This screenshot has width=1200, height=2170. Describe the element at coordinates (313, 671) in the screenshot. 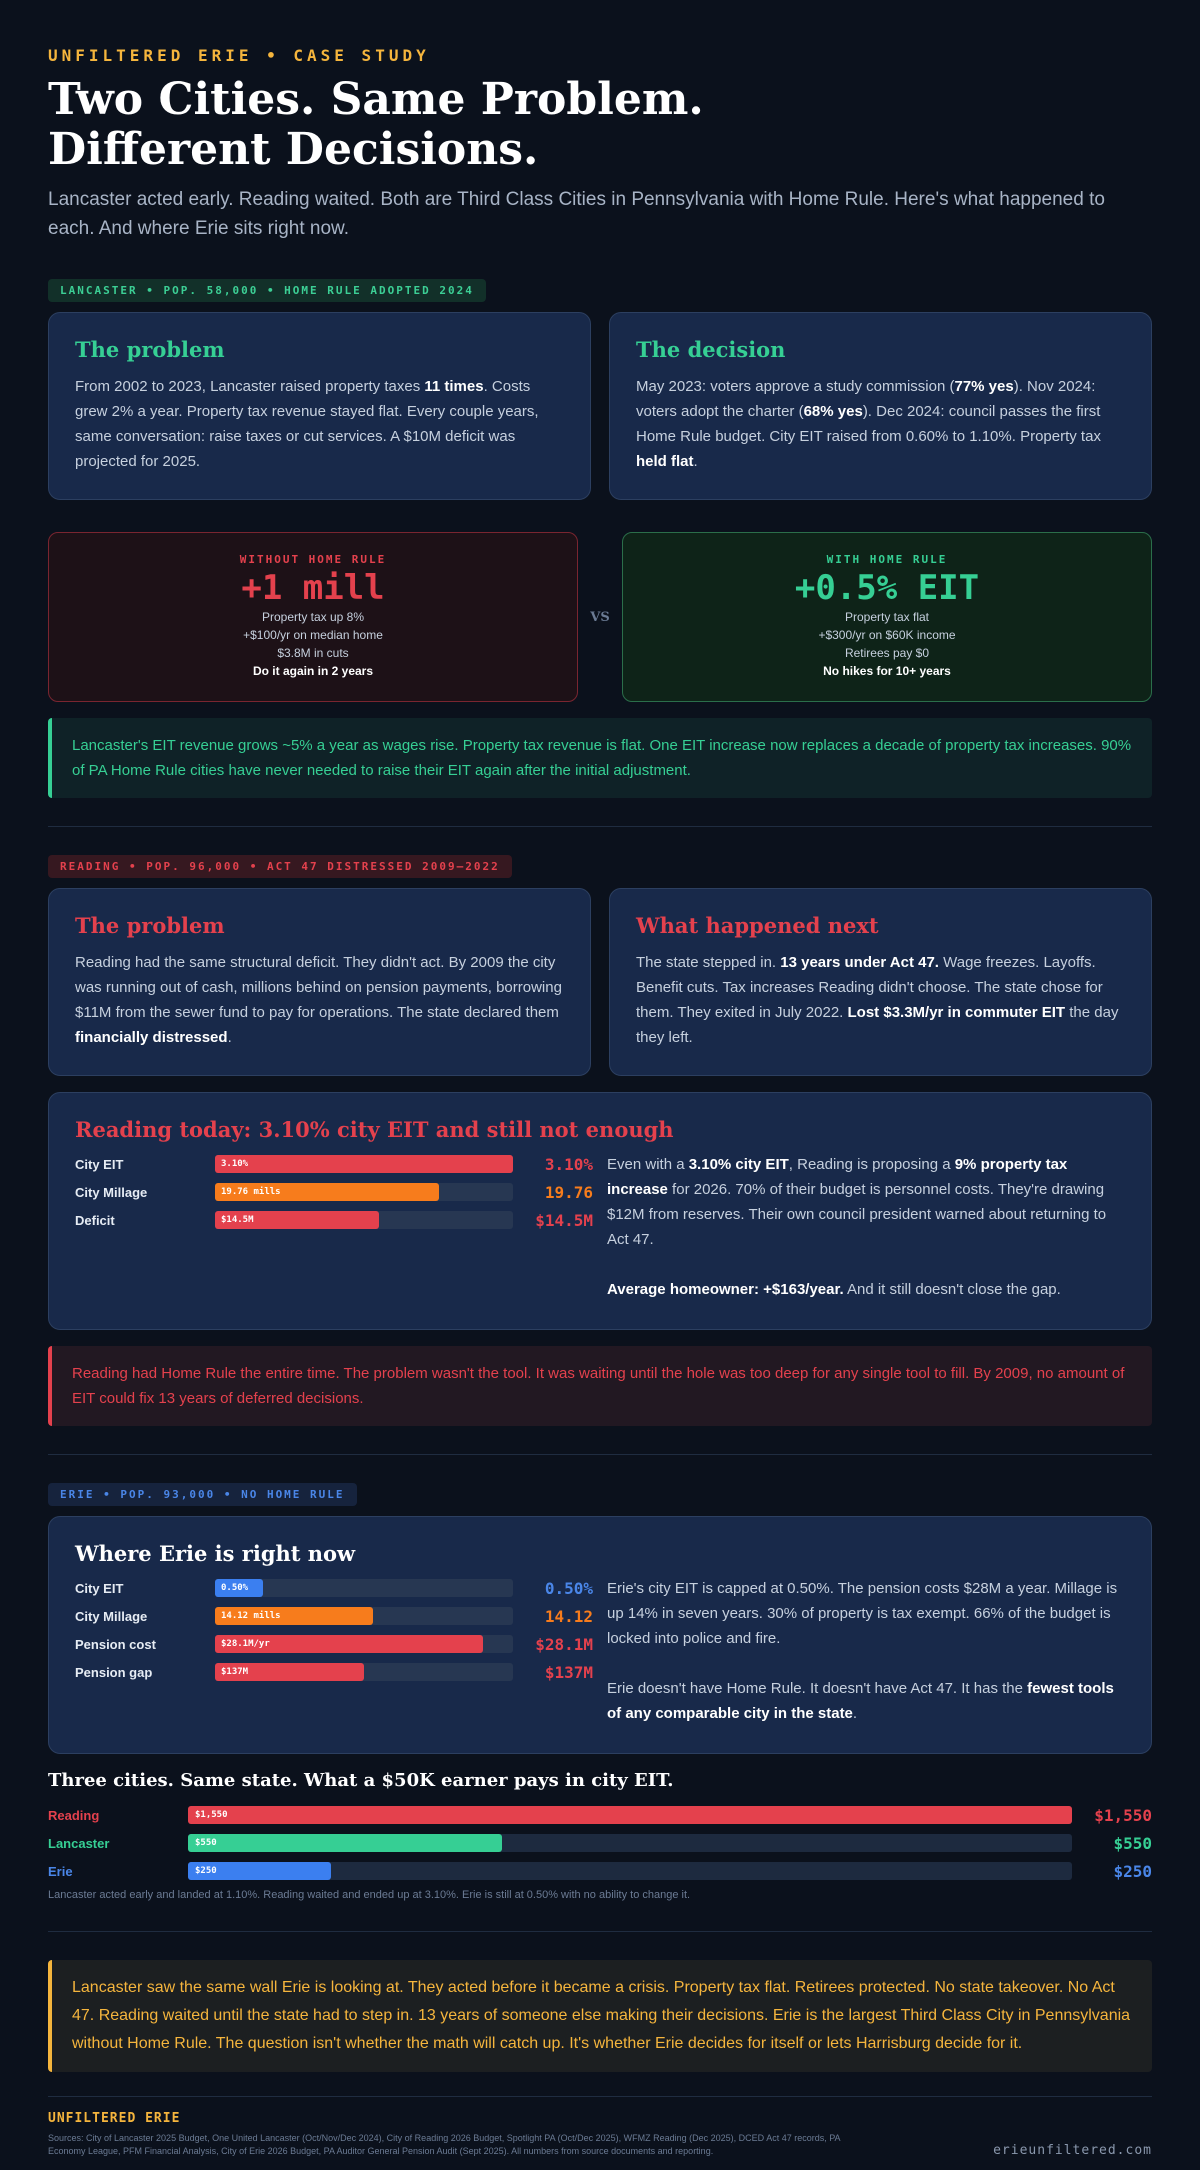

I see `cmp-line-strong: Do it again in 2 years` at that location.